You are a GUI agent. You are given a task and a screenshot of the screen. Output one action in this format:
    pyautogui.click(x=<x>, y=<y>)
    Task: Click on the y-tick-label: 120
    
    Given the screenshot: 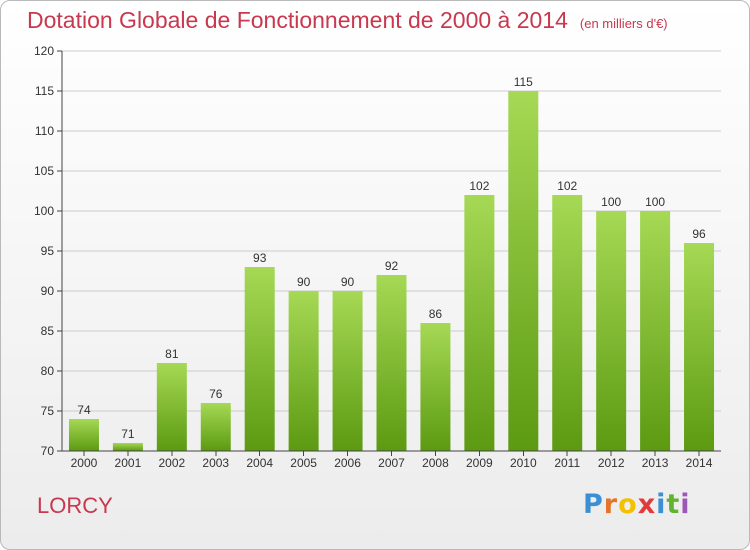 What is the action you would take?
    pyautogui.click(x=44, y=51)
    